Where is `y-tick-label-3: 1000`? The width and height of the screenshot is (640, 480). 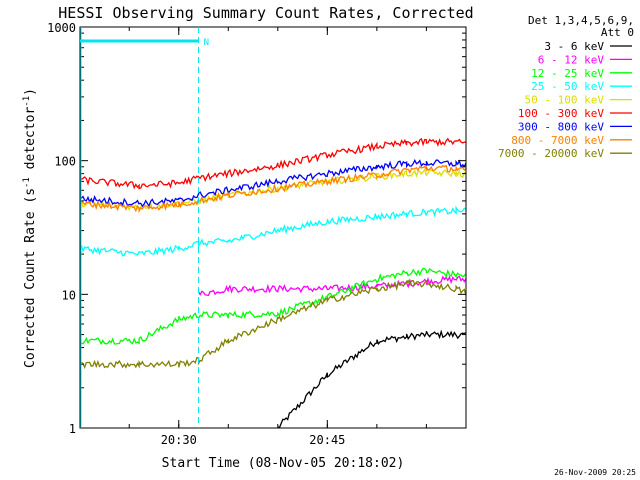
y-tick-label-3: 1000 is located at coordinates (61, 28).